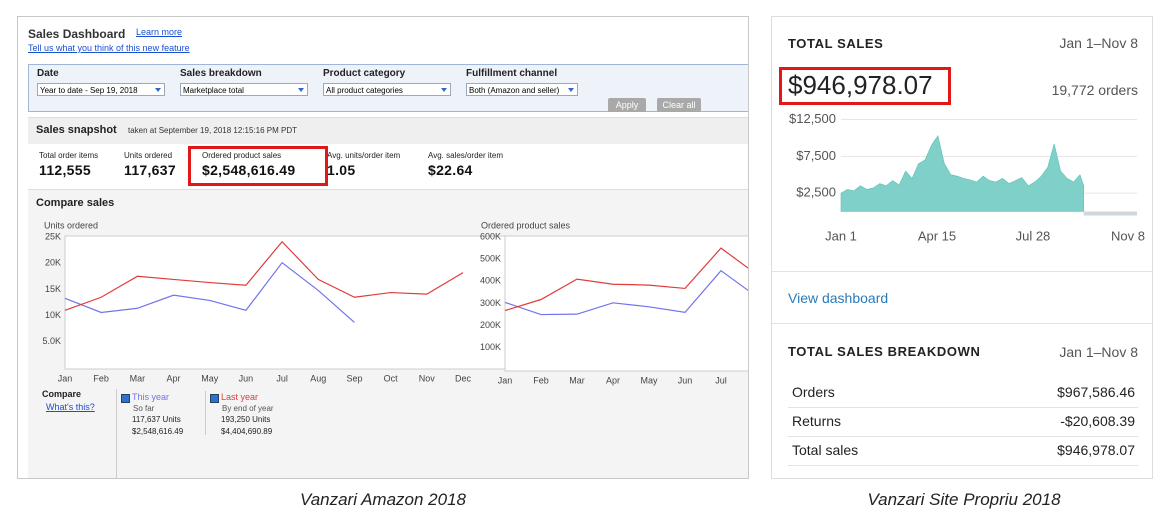 This screenshot has height=522, width=1170. I want to click on metric-label: Total order items, so click(69, 155).